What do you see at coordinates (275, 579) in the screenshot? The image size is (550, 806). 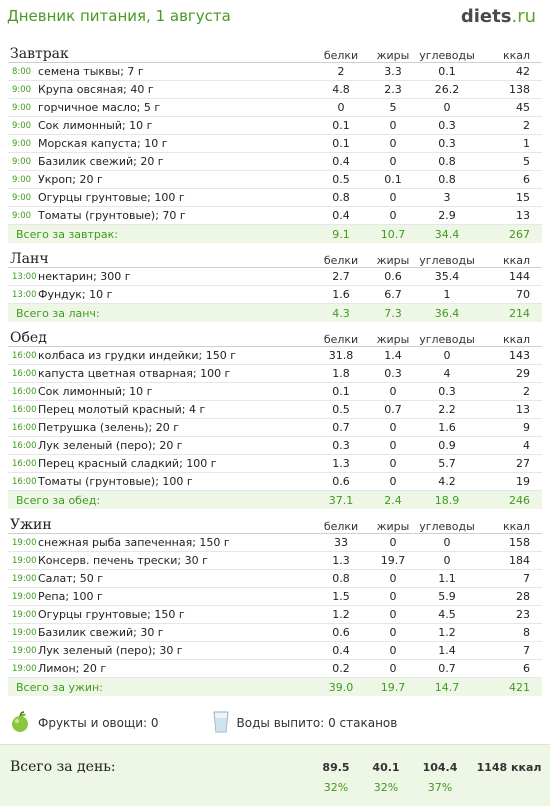 I see `food-row: 19:00 Салат; 50 г 0.8 0 1.1 7` at bounding box center [275, 579].